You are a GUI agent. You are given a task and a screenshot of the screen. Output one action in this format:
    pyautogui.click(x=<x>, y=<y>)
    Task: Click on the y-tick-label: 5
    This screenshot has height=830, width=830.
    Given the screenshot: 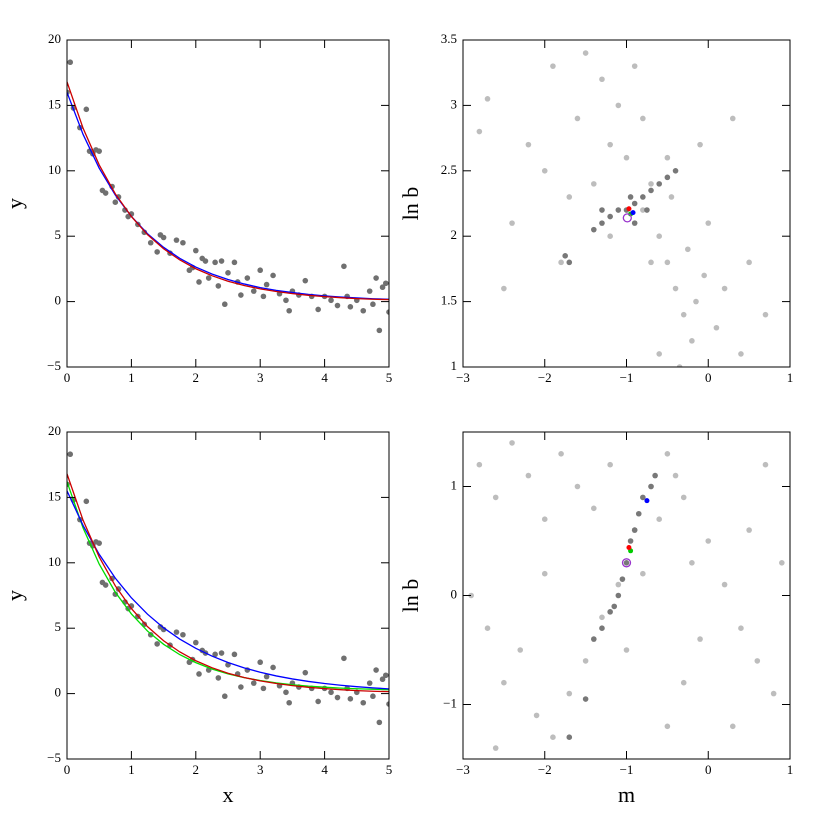 What is the action you would take?
    pyautogui.click(x=58, y=234)
    